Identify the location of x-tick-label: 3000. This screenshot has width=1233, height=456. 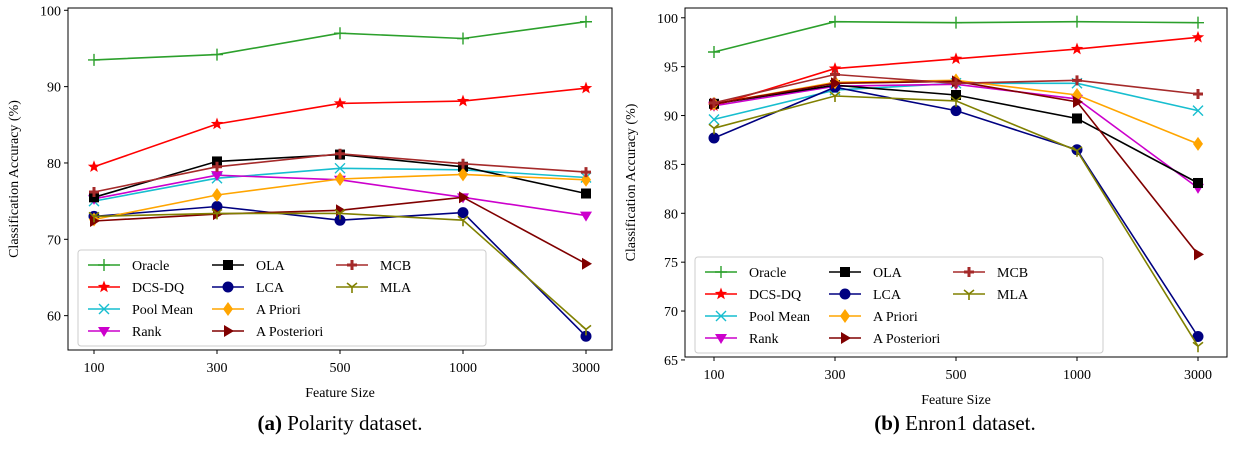
(586, 368).